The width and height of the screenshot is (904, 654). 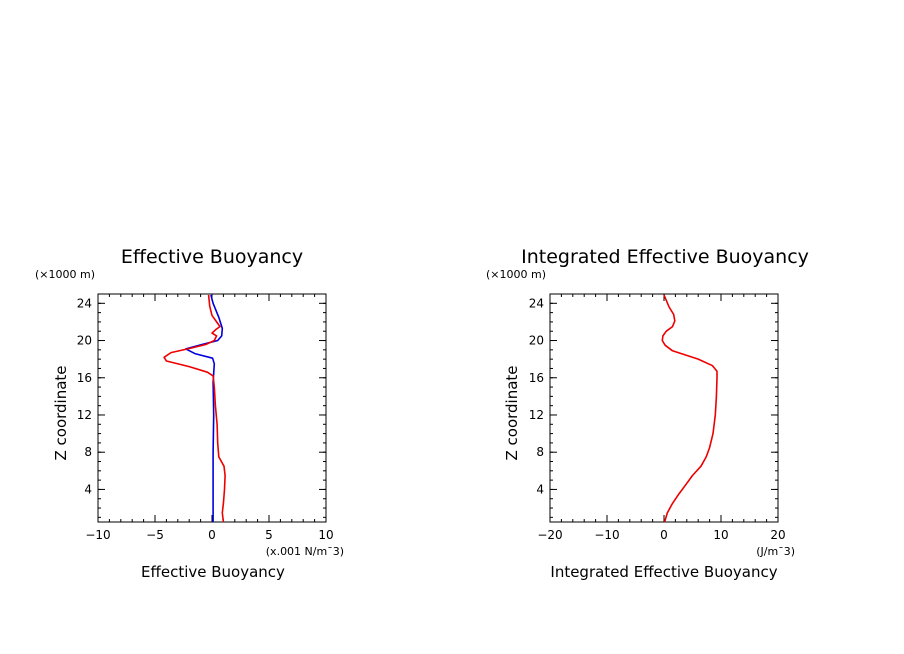 I want to click on plot-area: −20 −10 0 10 20 4 8 12 16 20 24, so click(x=657, y=417).